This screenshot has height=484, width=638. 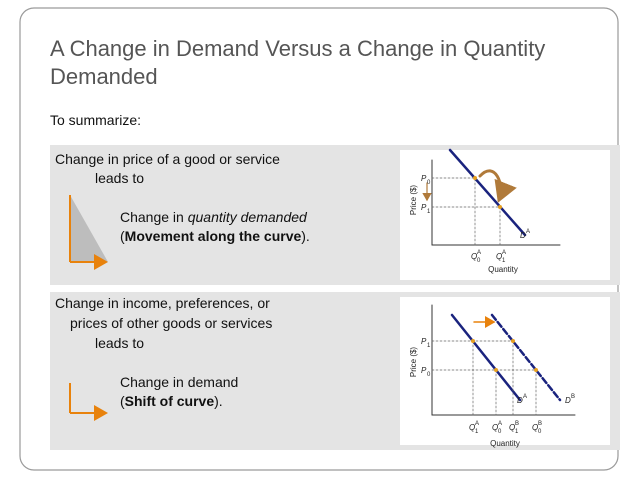 What do you see at coordinates (104, 76) in the screenshot?
I see `title: Demanded` at bounding box center [104, 76].